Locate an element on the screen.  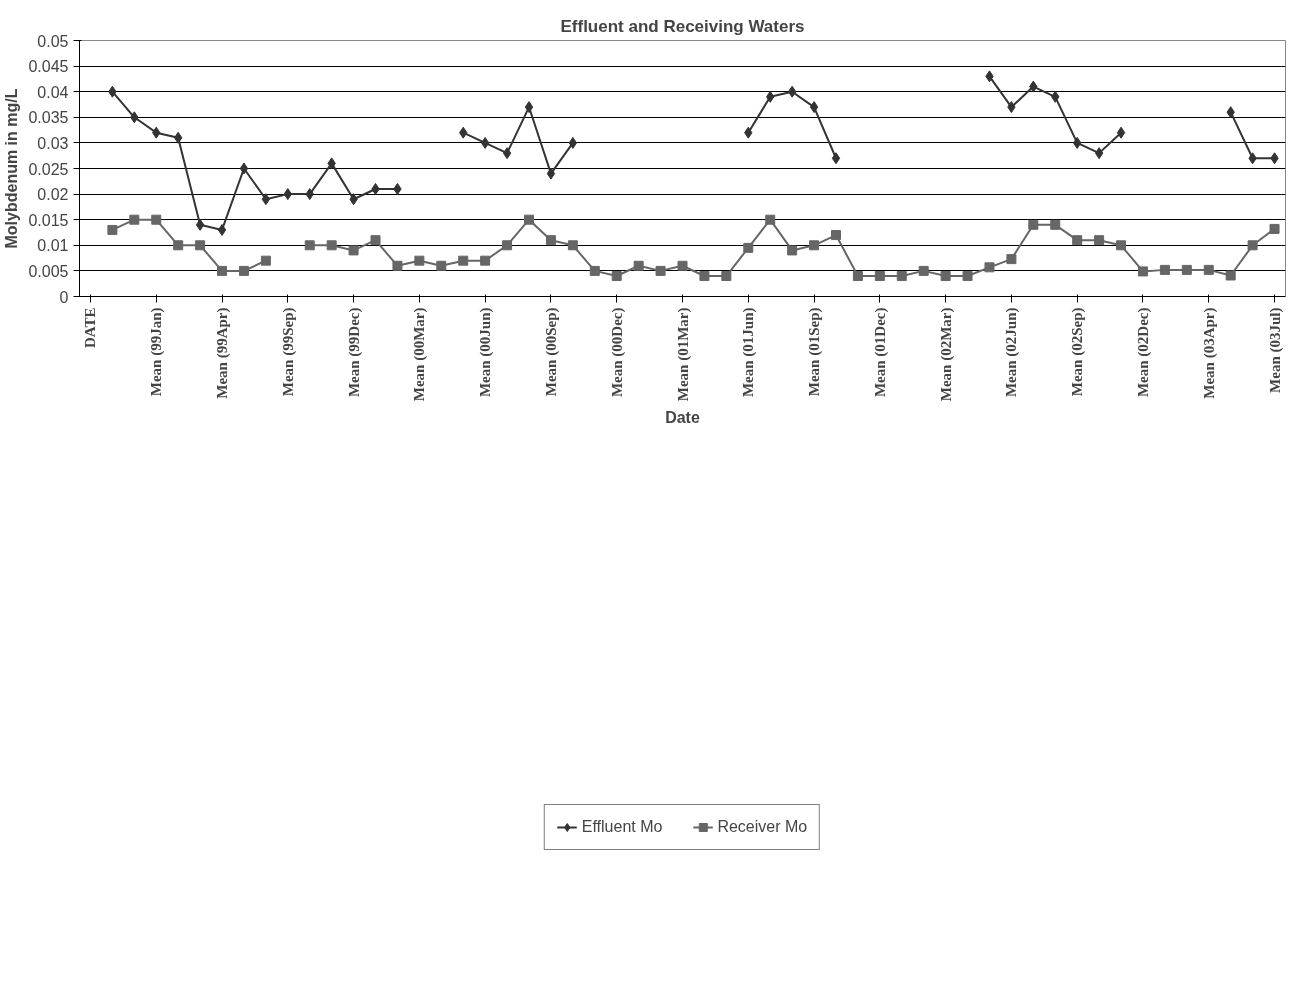
x-tick-label: Mean (01Dec) is located at coordinates (880, 352).